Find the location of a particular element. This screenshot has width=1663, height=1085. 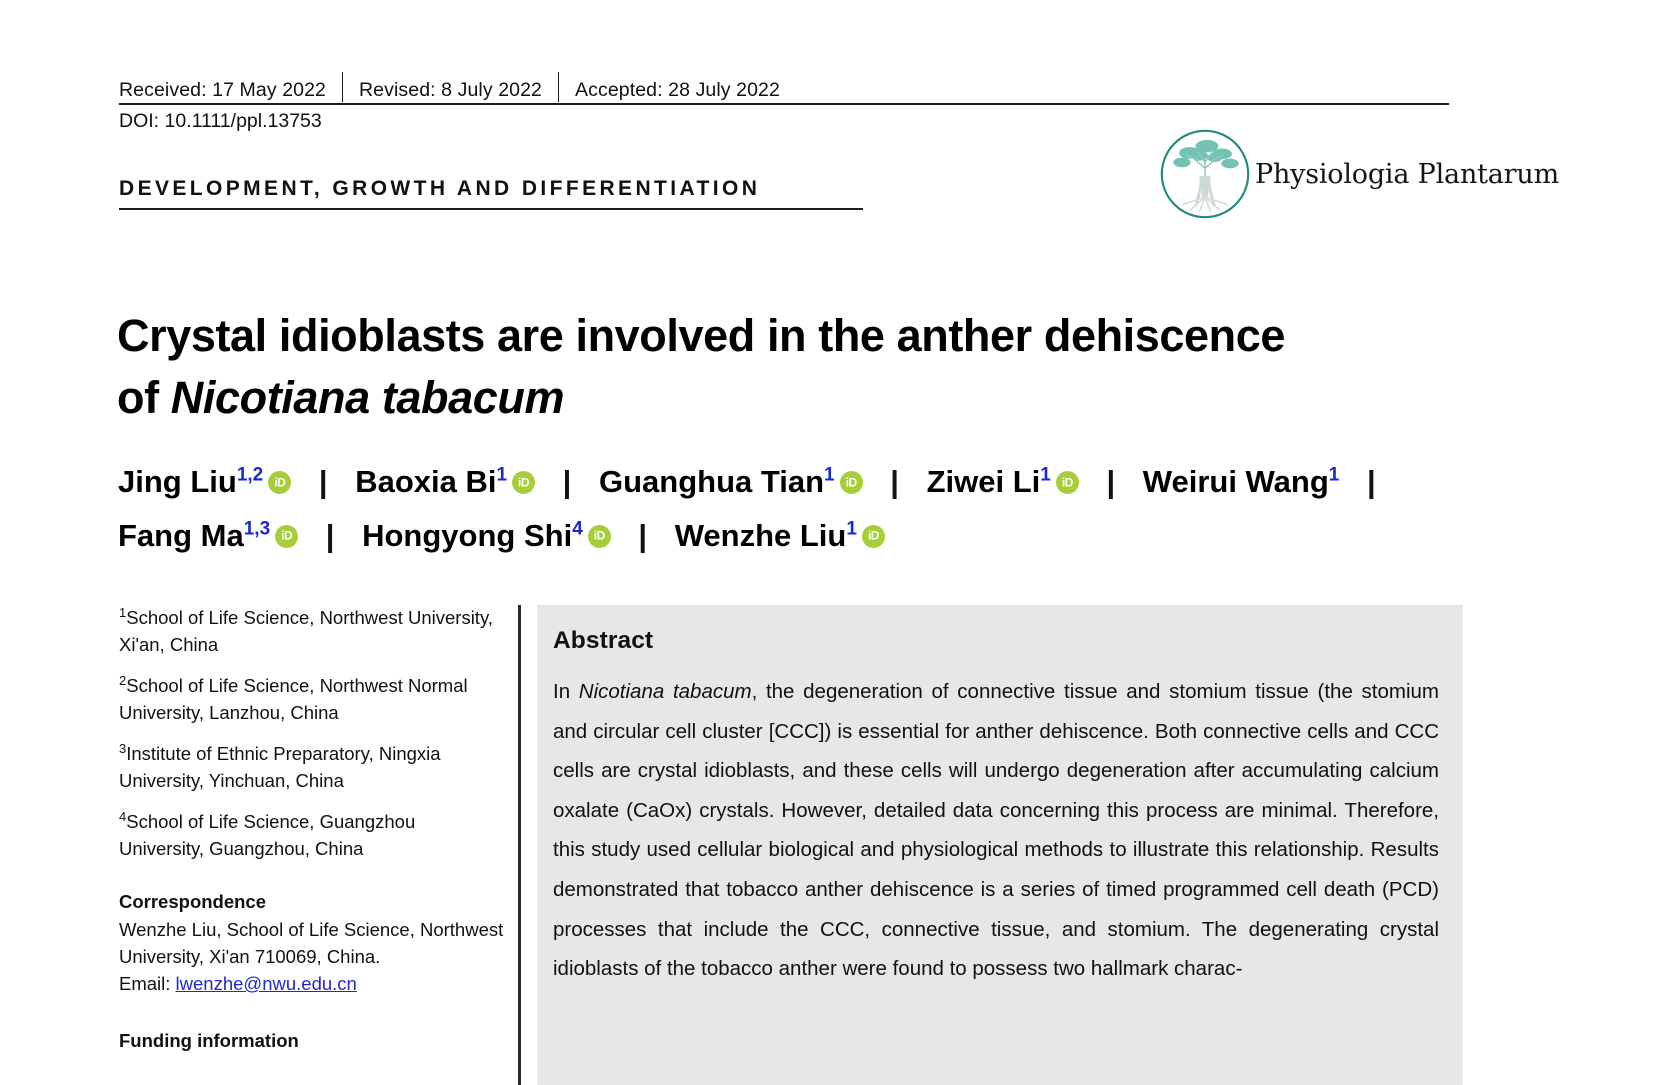

author-name: Wenzhe Liu is located at coordinates (760, 535).